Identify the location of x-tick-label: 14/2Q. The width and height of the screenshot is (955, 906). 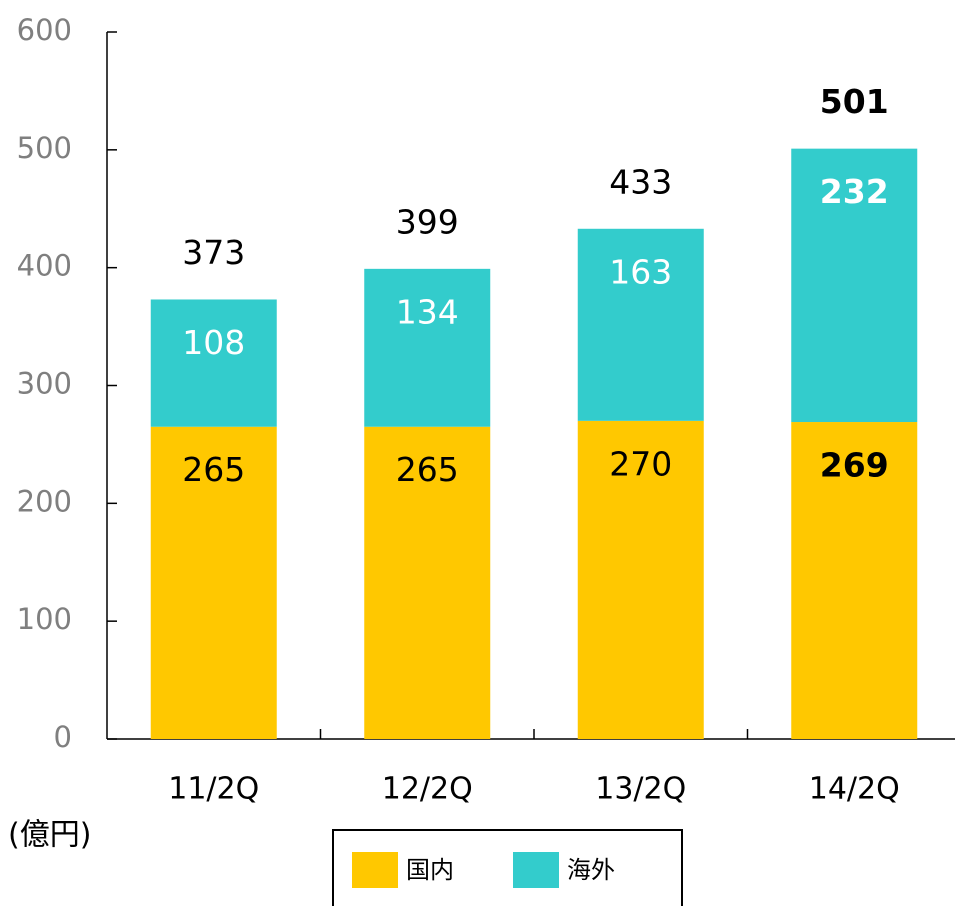
(854, 789).